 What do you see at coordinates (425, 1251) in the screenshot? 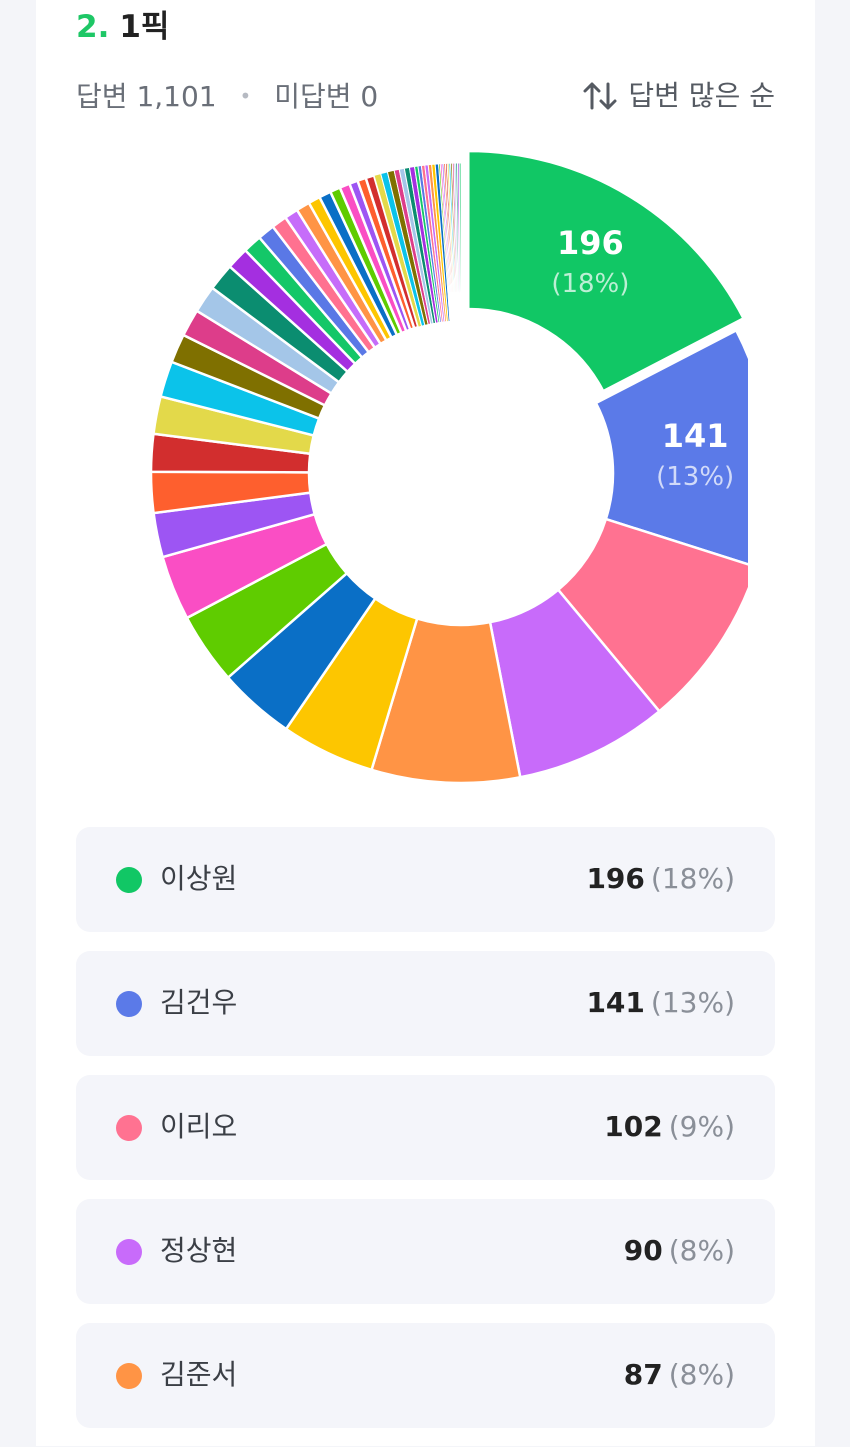
I see `result-row: 정상현 90 (8%)` at bounding box center [425, 1251].